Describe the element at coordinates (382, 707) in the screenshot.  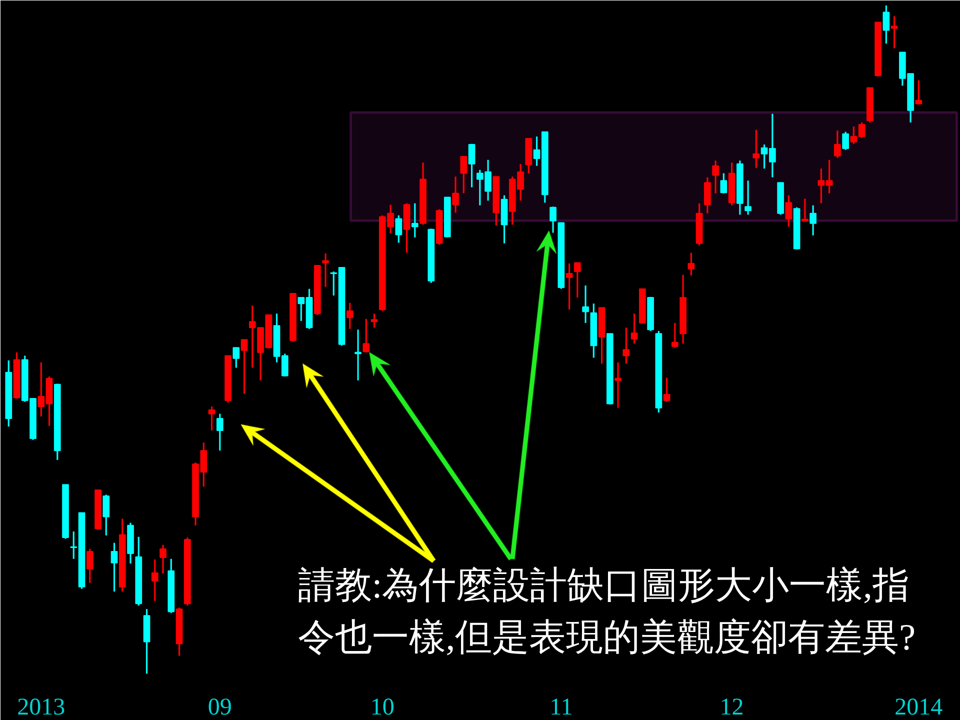
I see `x-tick-label: 10` at that location.